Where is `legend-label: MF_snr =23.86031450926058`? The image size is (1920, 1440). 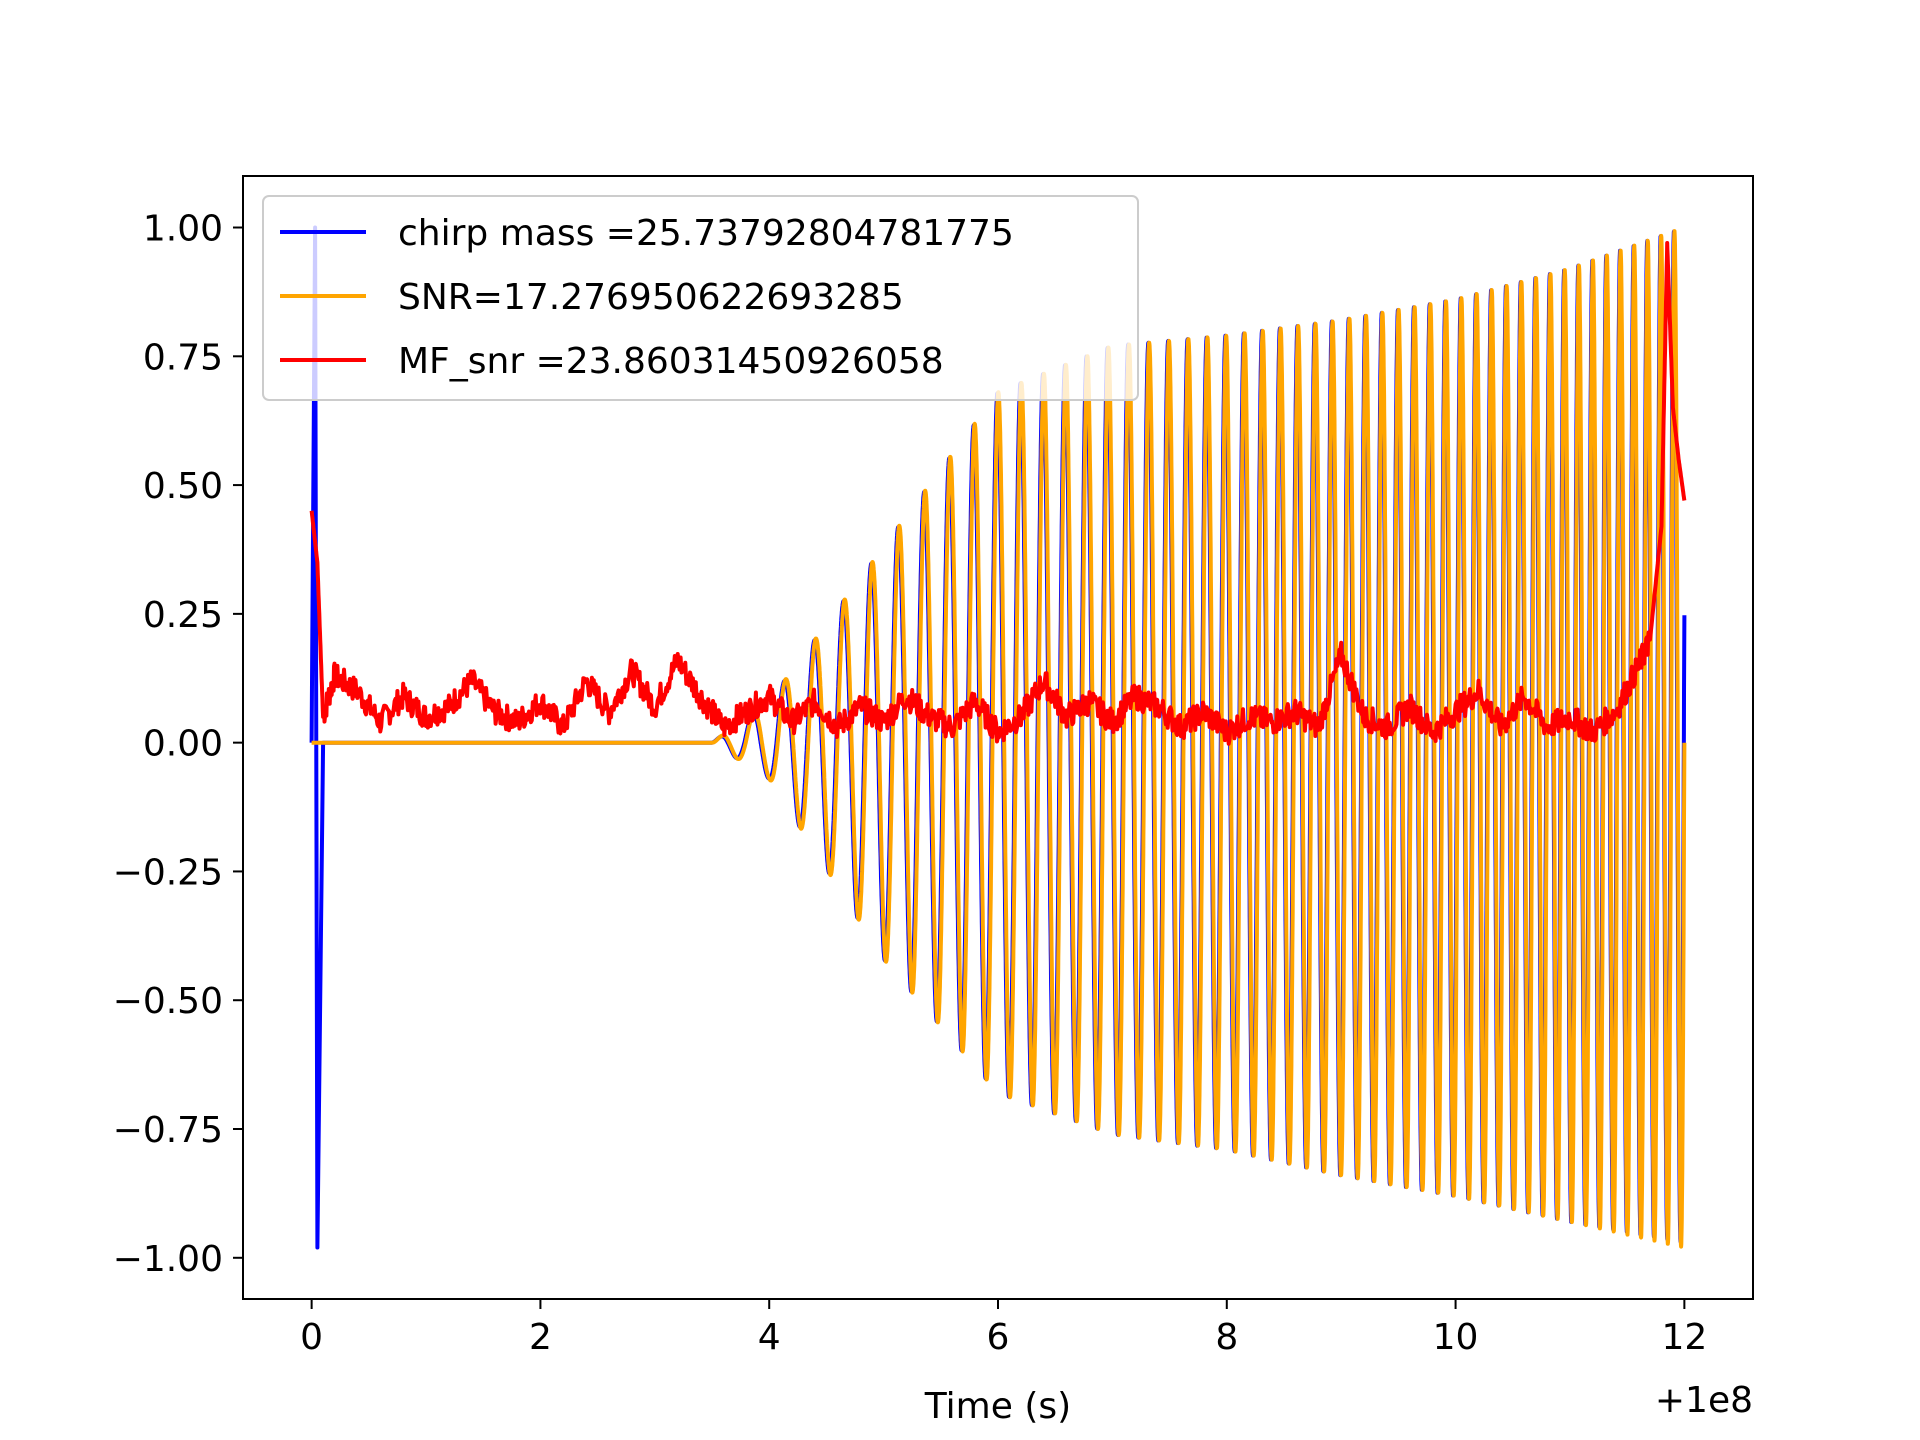 legend-label: MF_snr =23.86031450926058 is located at coordinates (671, 361).